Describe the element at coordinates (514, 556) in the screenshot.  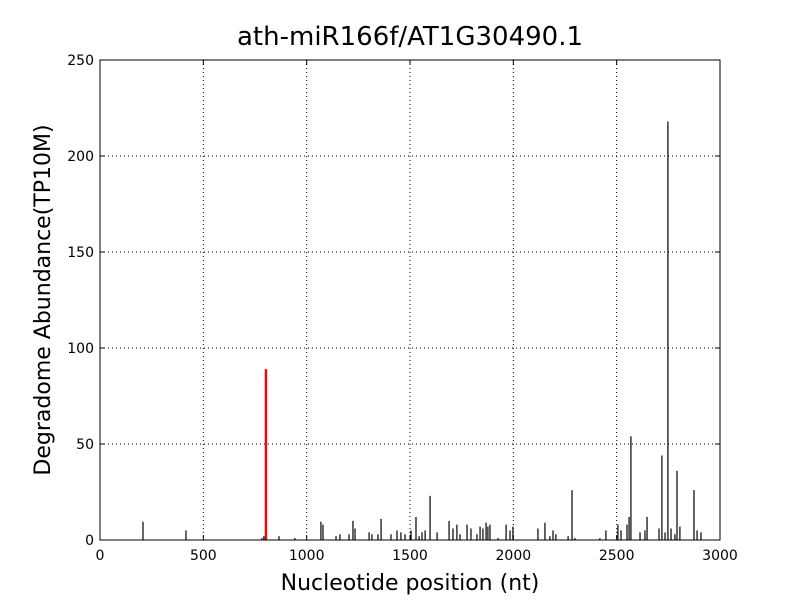
I see `x-tick-label: 2000` at that location.